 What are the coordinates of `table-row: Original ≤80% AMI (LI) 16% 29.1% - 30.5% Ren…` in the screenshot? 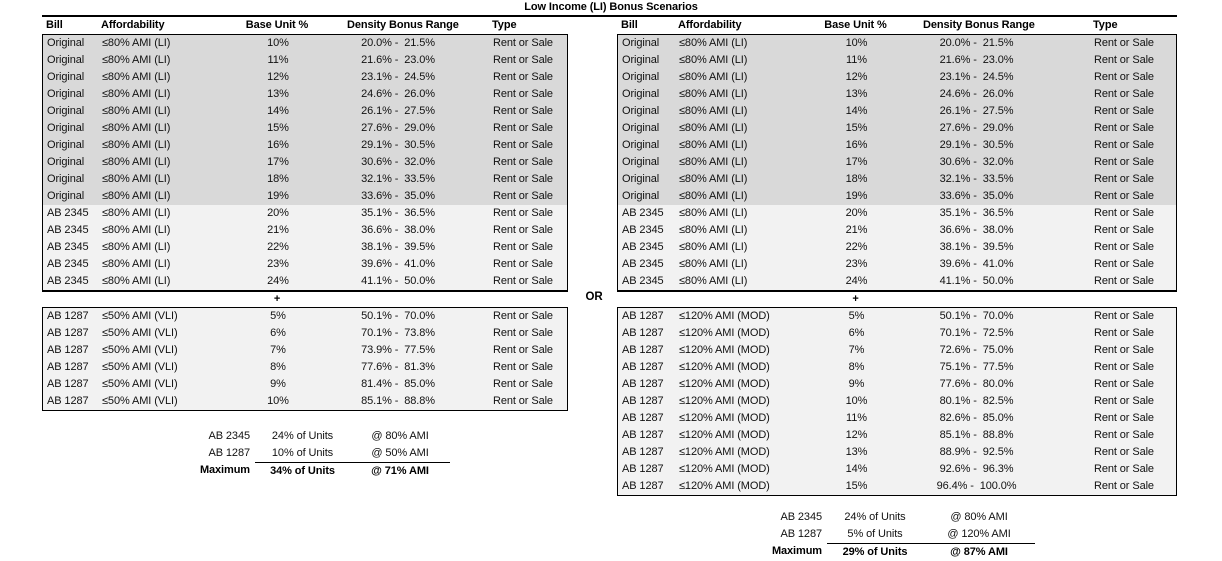 It's located at (305, 145).